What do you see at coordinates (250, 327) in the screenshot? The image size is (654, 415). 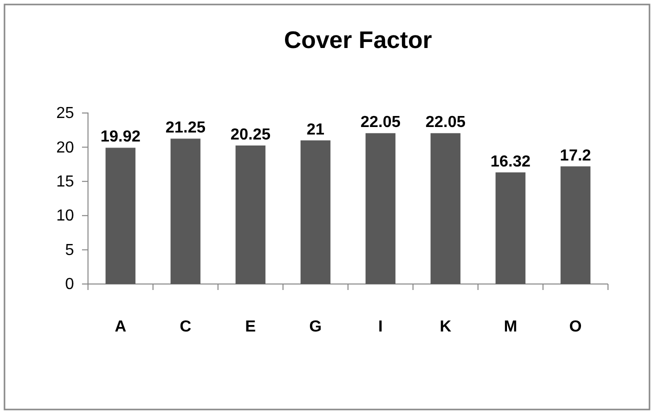 I see `x-tick-label: E` at bounding box center [250, 327].